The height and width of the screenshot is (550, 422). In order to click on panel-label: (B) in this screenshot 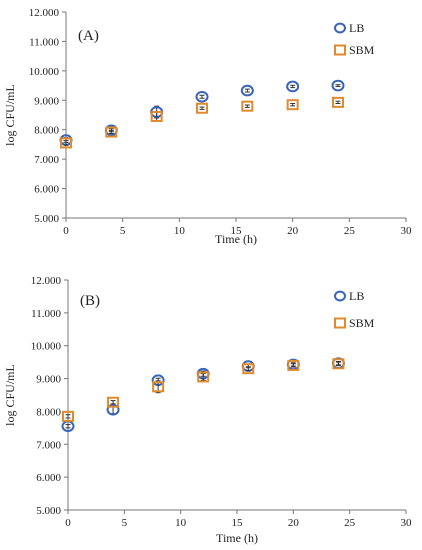, I will do `click(90, 301)`.